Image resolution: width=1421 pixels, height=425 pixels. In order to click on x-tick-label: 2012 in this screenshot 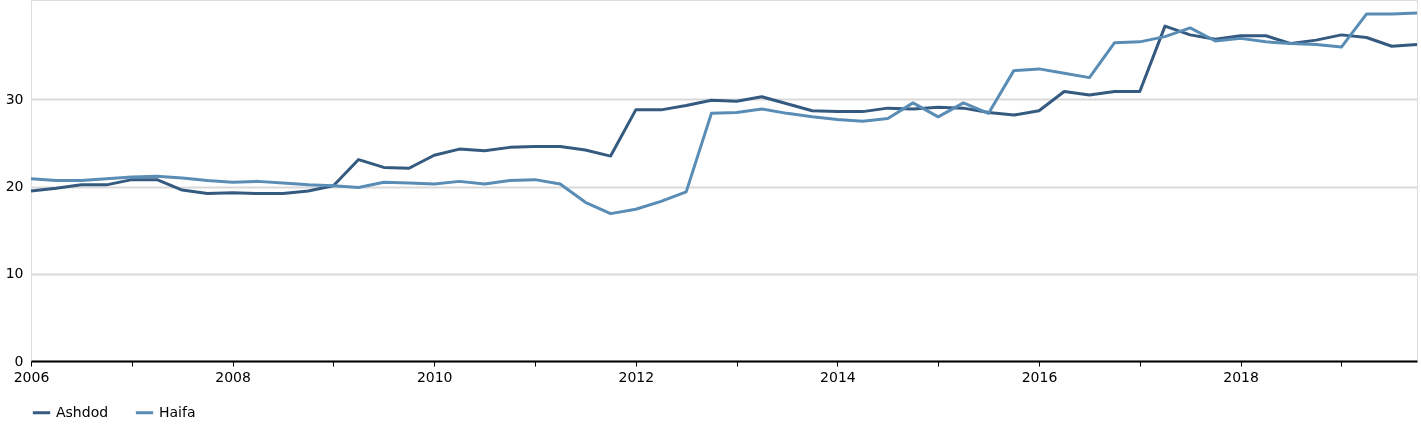, I will do `click(636, 376)`.